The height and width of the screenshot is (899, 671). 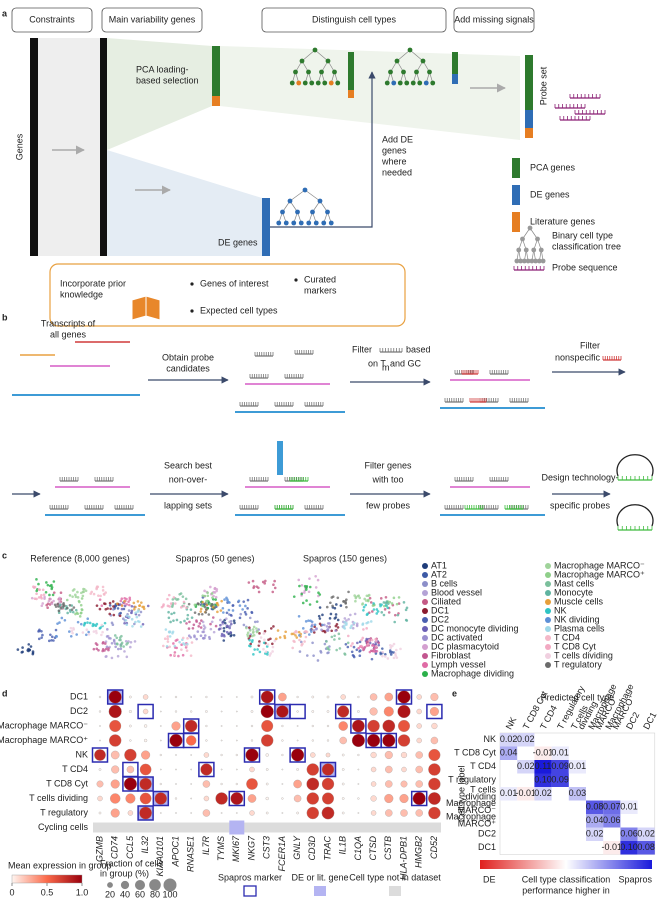 What do you see at coordinates (93, 283) in the screenshot?
I see `prior-title: Incorporate prior` at bounding box center [93, 283].